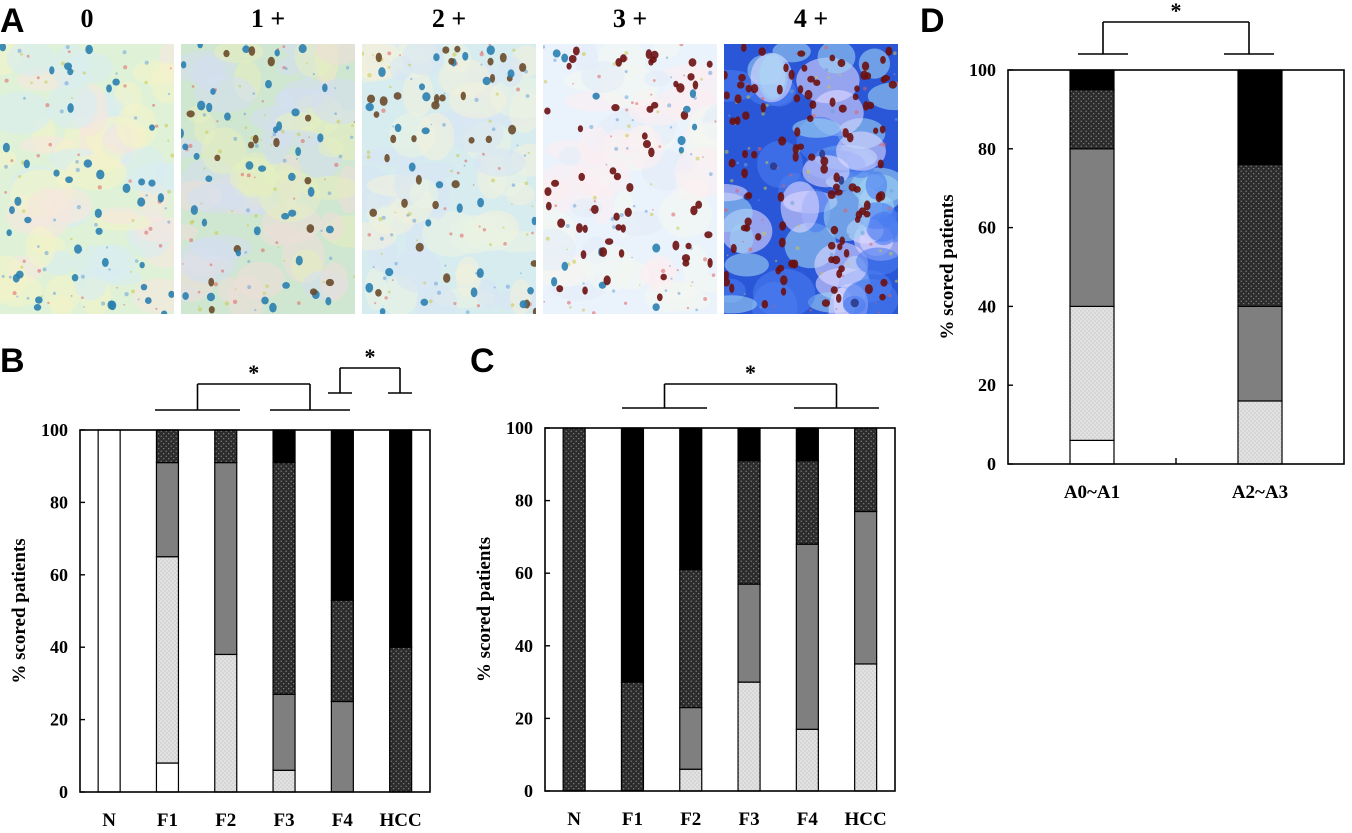 The height and width of the screenshot is (833, 1352). What do you see at coordinates (811, 18) in the screenshot?
I see `score-label-4: 4 +` at bounding box center [811, 18].